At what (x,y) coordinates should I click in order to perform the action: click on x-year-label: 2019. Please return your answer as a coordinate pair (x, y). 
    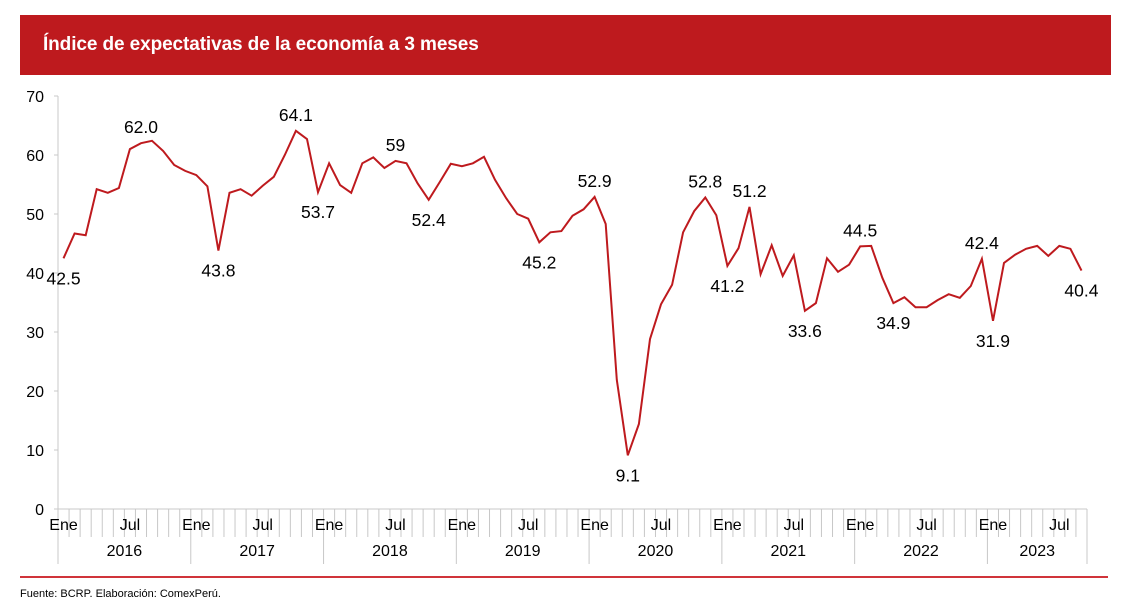
    Looking at the image, I should click on (523, 551).